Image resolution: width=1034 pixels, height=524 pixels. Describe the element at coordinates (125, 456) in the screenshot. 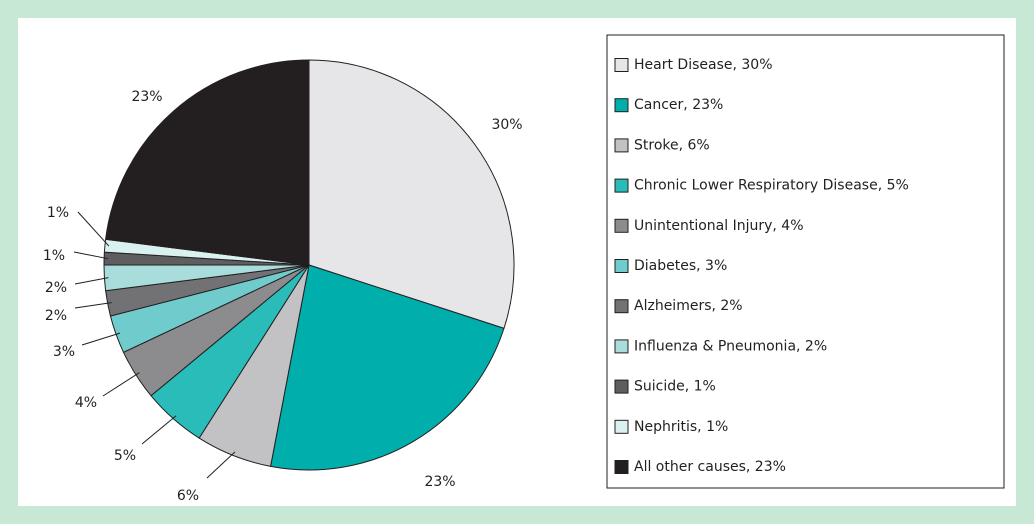

I see `data-label: 5%` at that location.